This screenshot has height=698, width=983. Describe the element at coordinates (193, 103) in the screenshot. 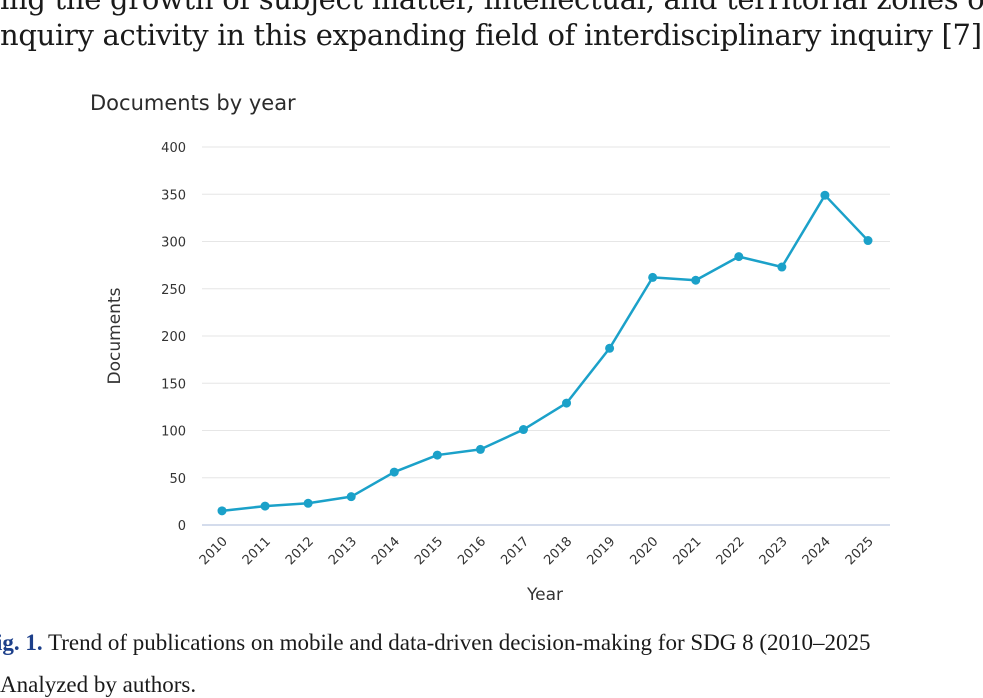

I see `chart-title: Documents by year` at that location.